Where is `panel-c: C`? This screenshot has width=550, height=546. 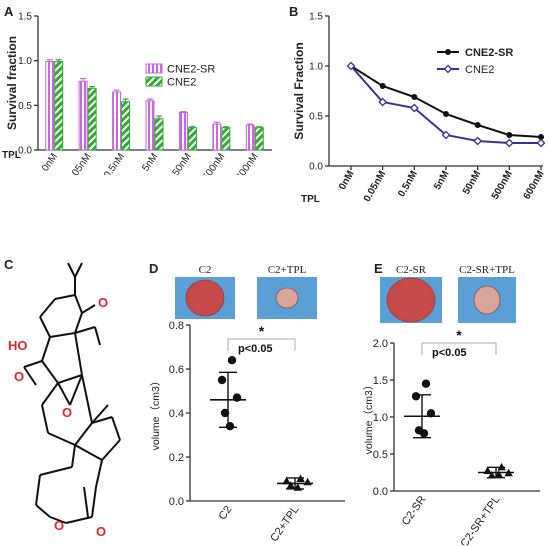 panel-c: C is located at coordinates (75, 400).